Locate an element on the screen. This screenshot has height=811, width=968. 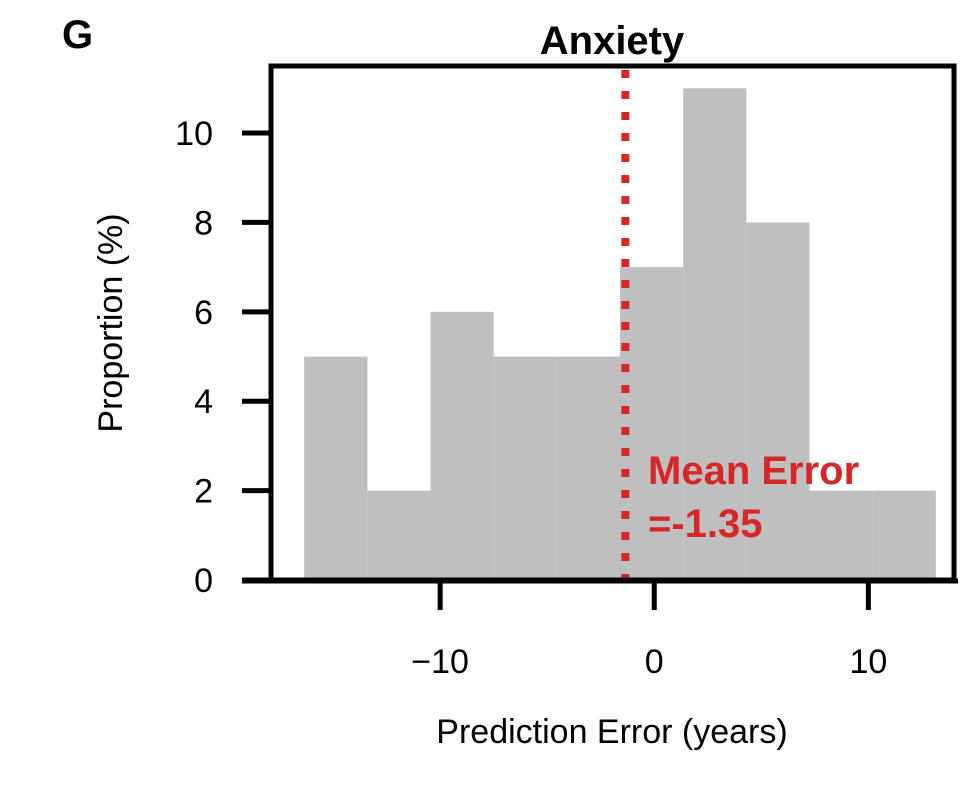
y-tick-label: 0 is located at coordinates (203, 581).